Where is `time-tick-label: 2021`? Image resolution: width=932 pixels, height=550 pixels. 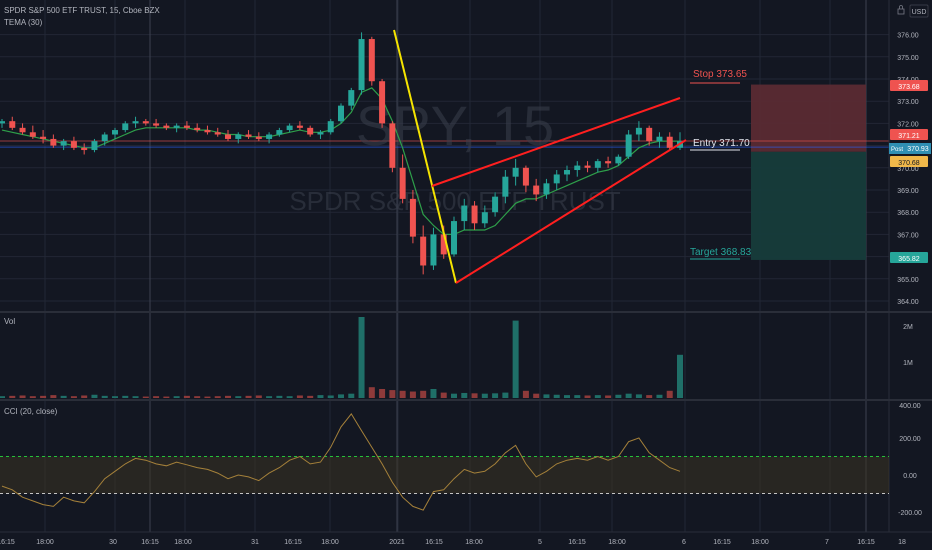
time-tick-label: 2021 is located at coordinates (397, 542).